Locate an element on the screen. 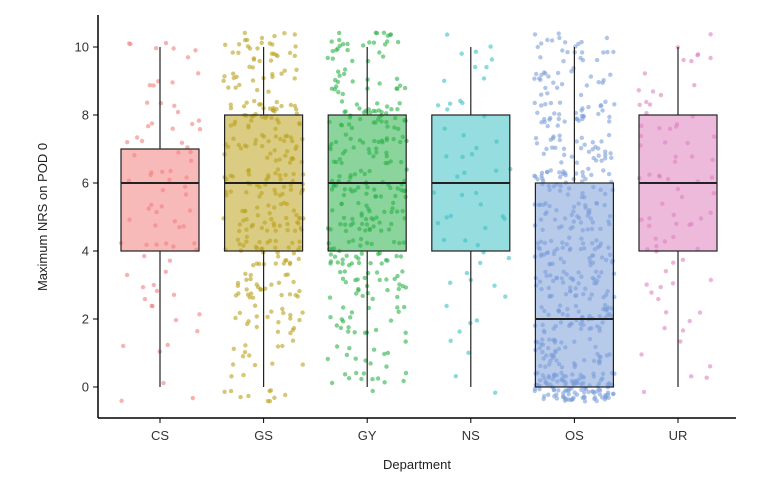  group-gy is located at coordinates (367, 212).